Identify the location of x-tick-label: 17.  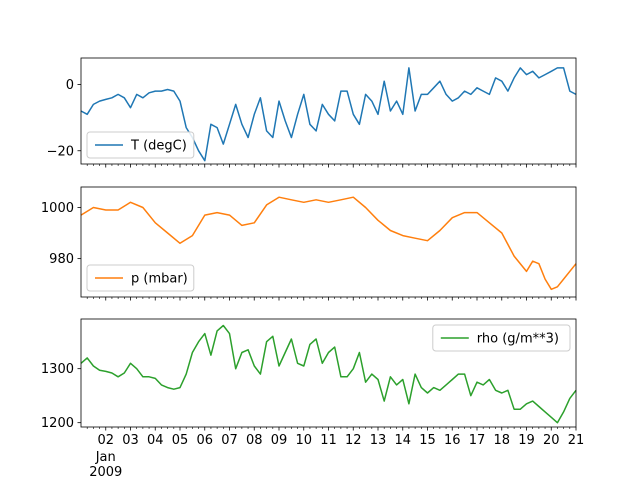
(477, 440).